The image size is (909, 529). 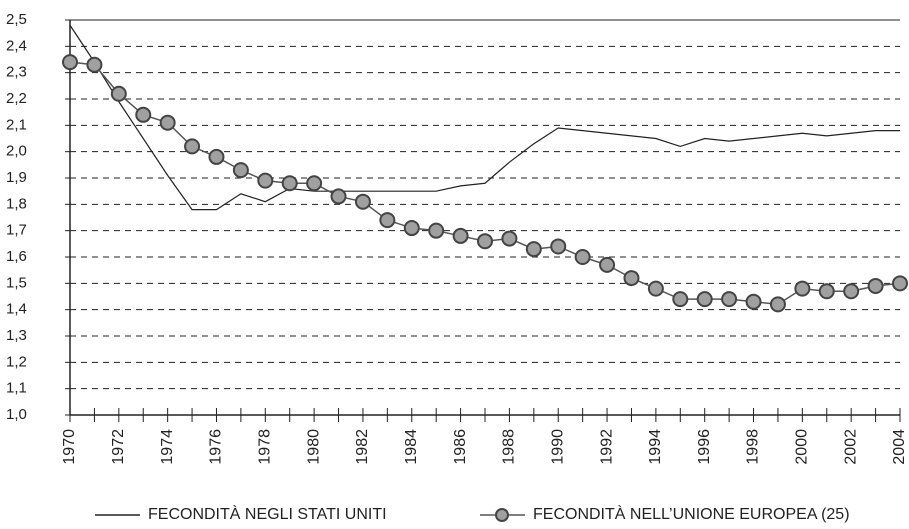 What do you see at coordinates (69, 447) in the screenshot?
I see `x-tick-label: 1970` at bounding box center [69, 447].